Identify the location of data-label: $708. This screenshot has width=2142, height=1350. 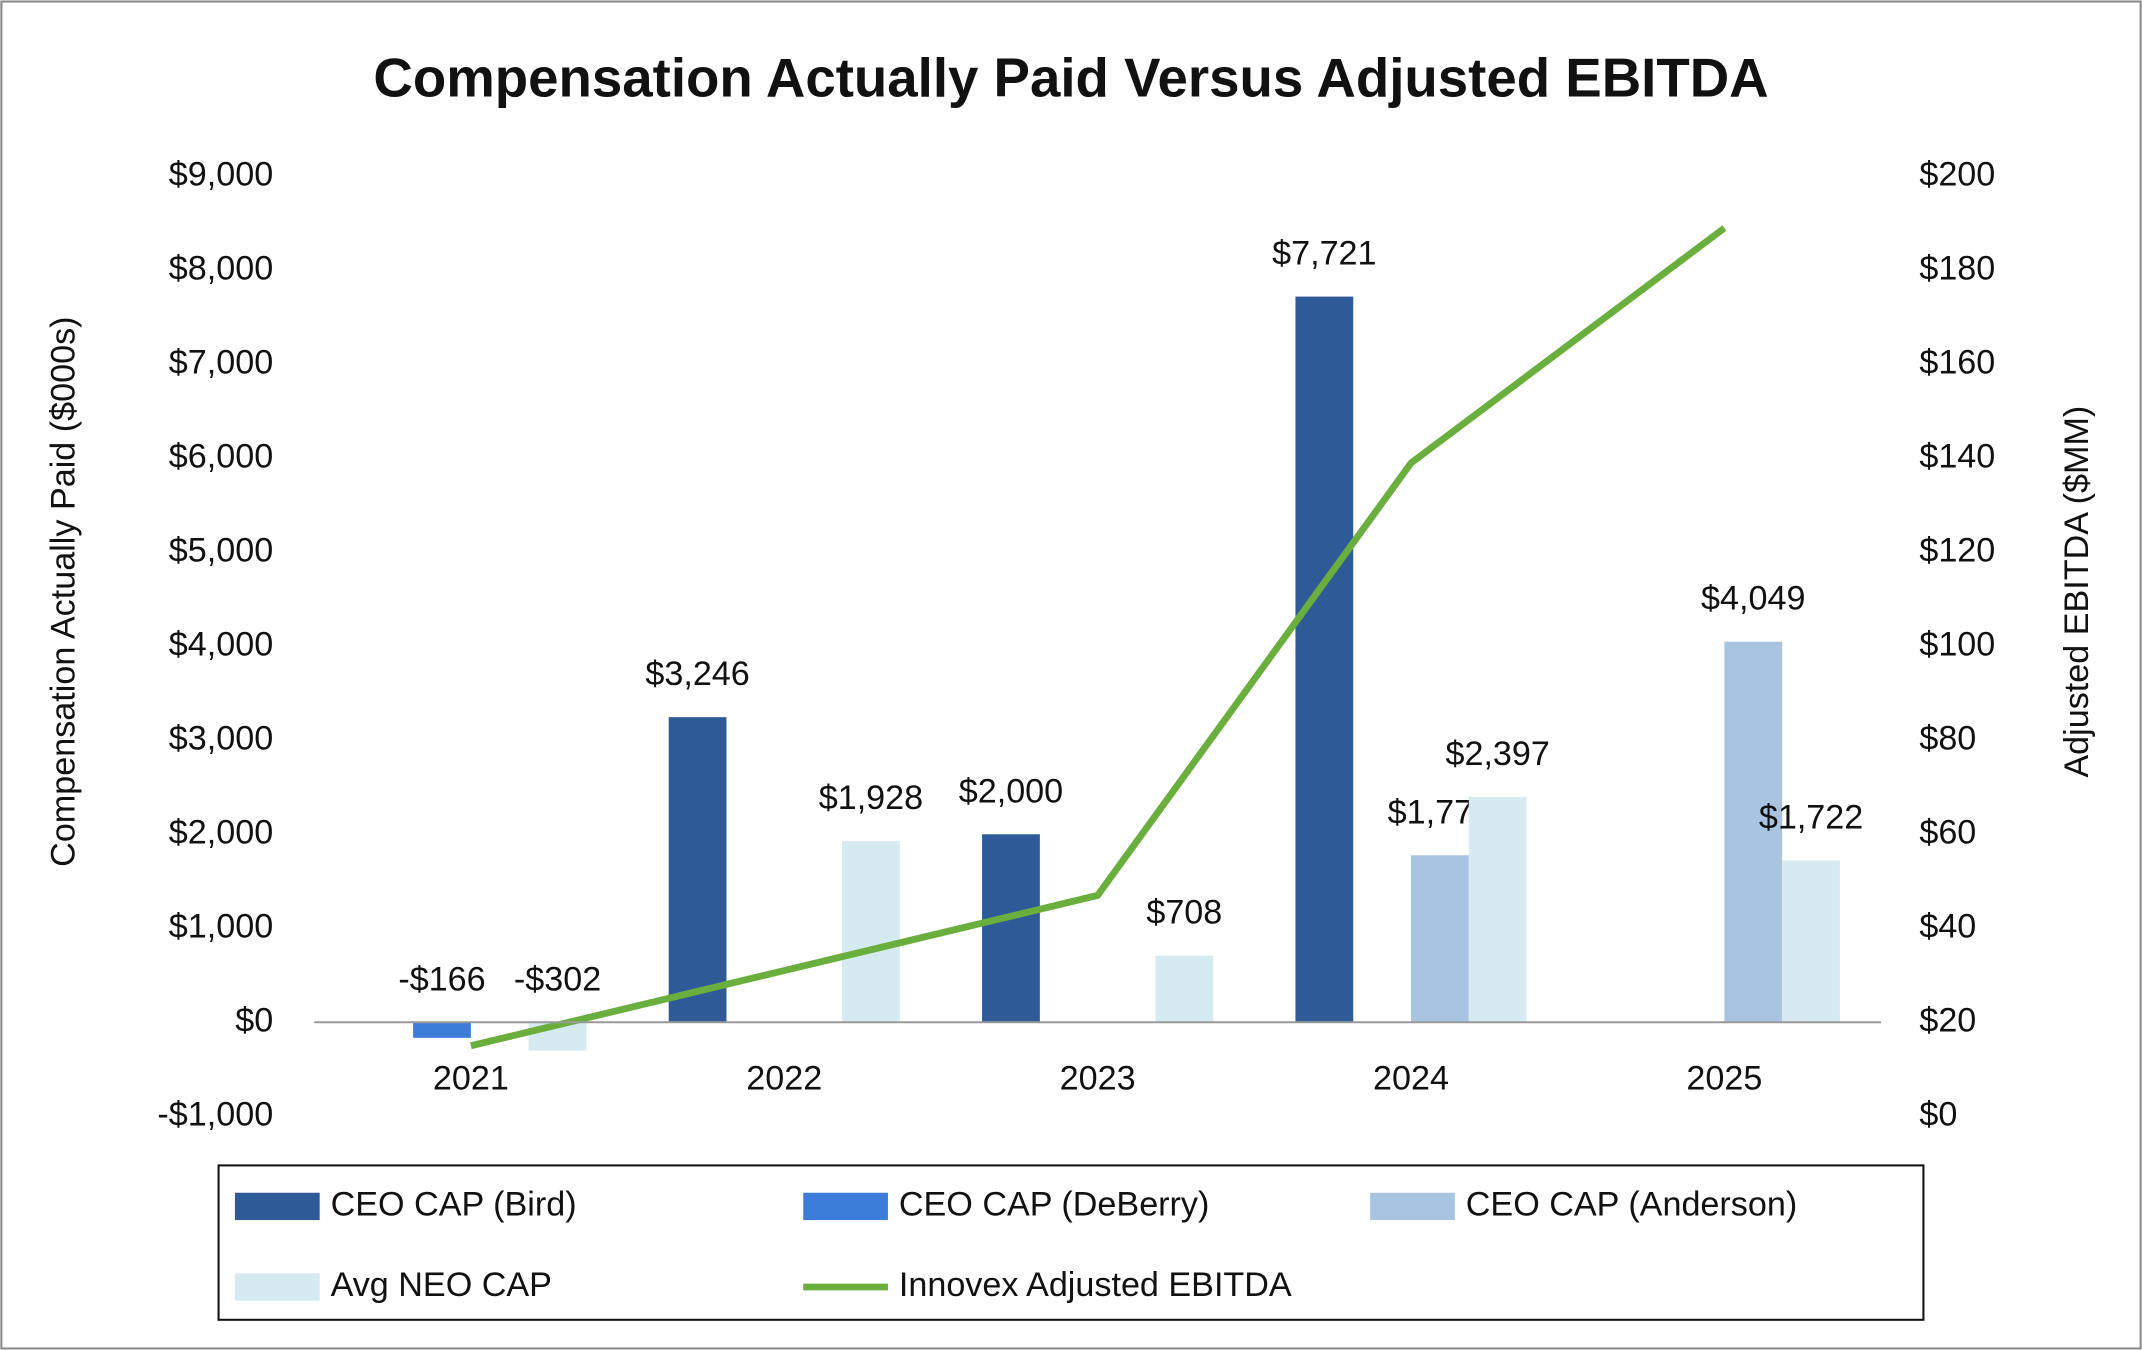
(1184, 913).